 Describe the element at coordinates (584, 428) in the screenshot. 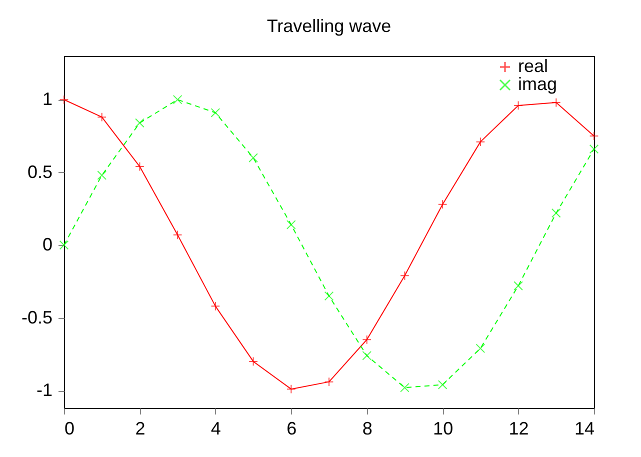

I see `x-tick-label: 14` at that location.